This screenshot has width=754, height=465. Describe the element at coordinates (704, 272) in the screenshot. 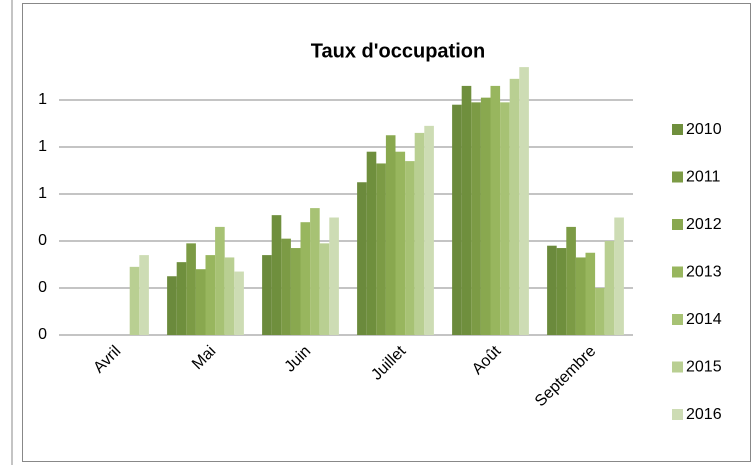

I see `legend-label: 2013` at that location.